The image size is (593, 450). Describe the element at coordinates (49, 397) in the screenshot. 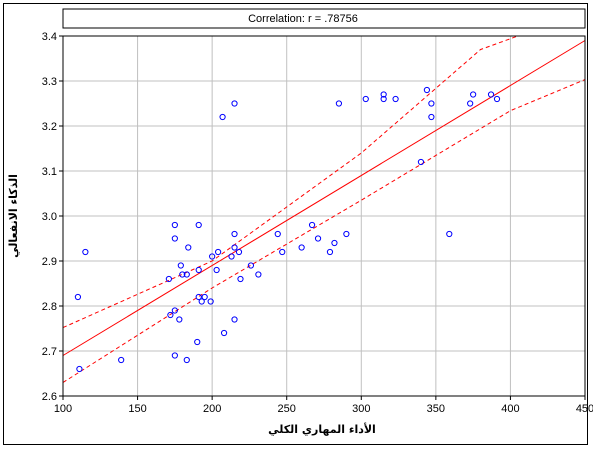

I see `y-tick-label: 2.6` at that location.